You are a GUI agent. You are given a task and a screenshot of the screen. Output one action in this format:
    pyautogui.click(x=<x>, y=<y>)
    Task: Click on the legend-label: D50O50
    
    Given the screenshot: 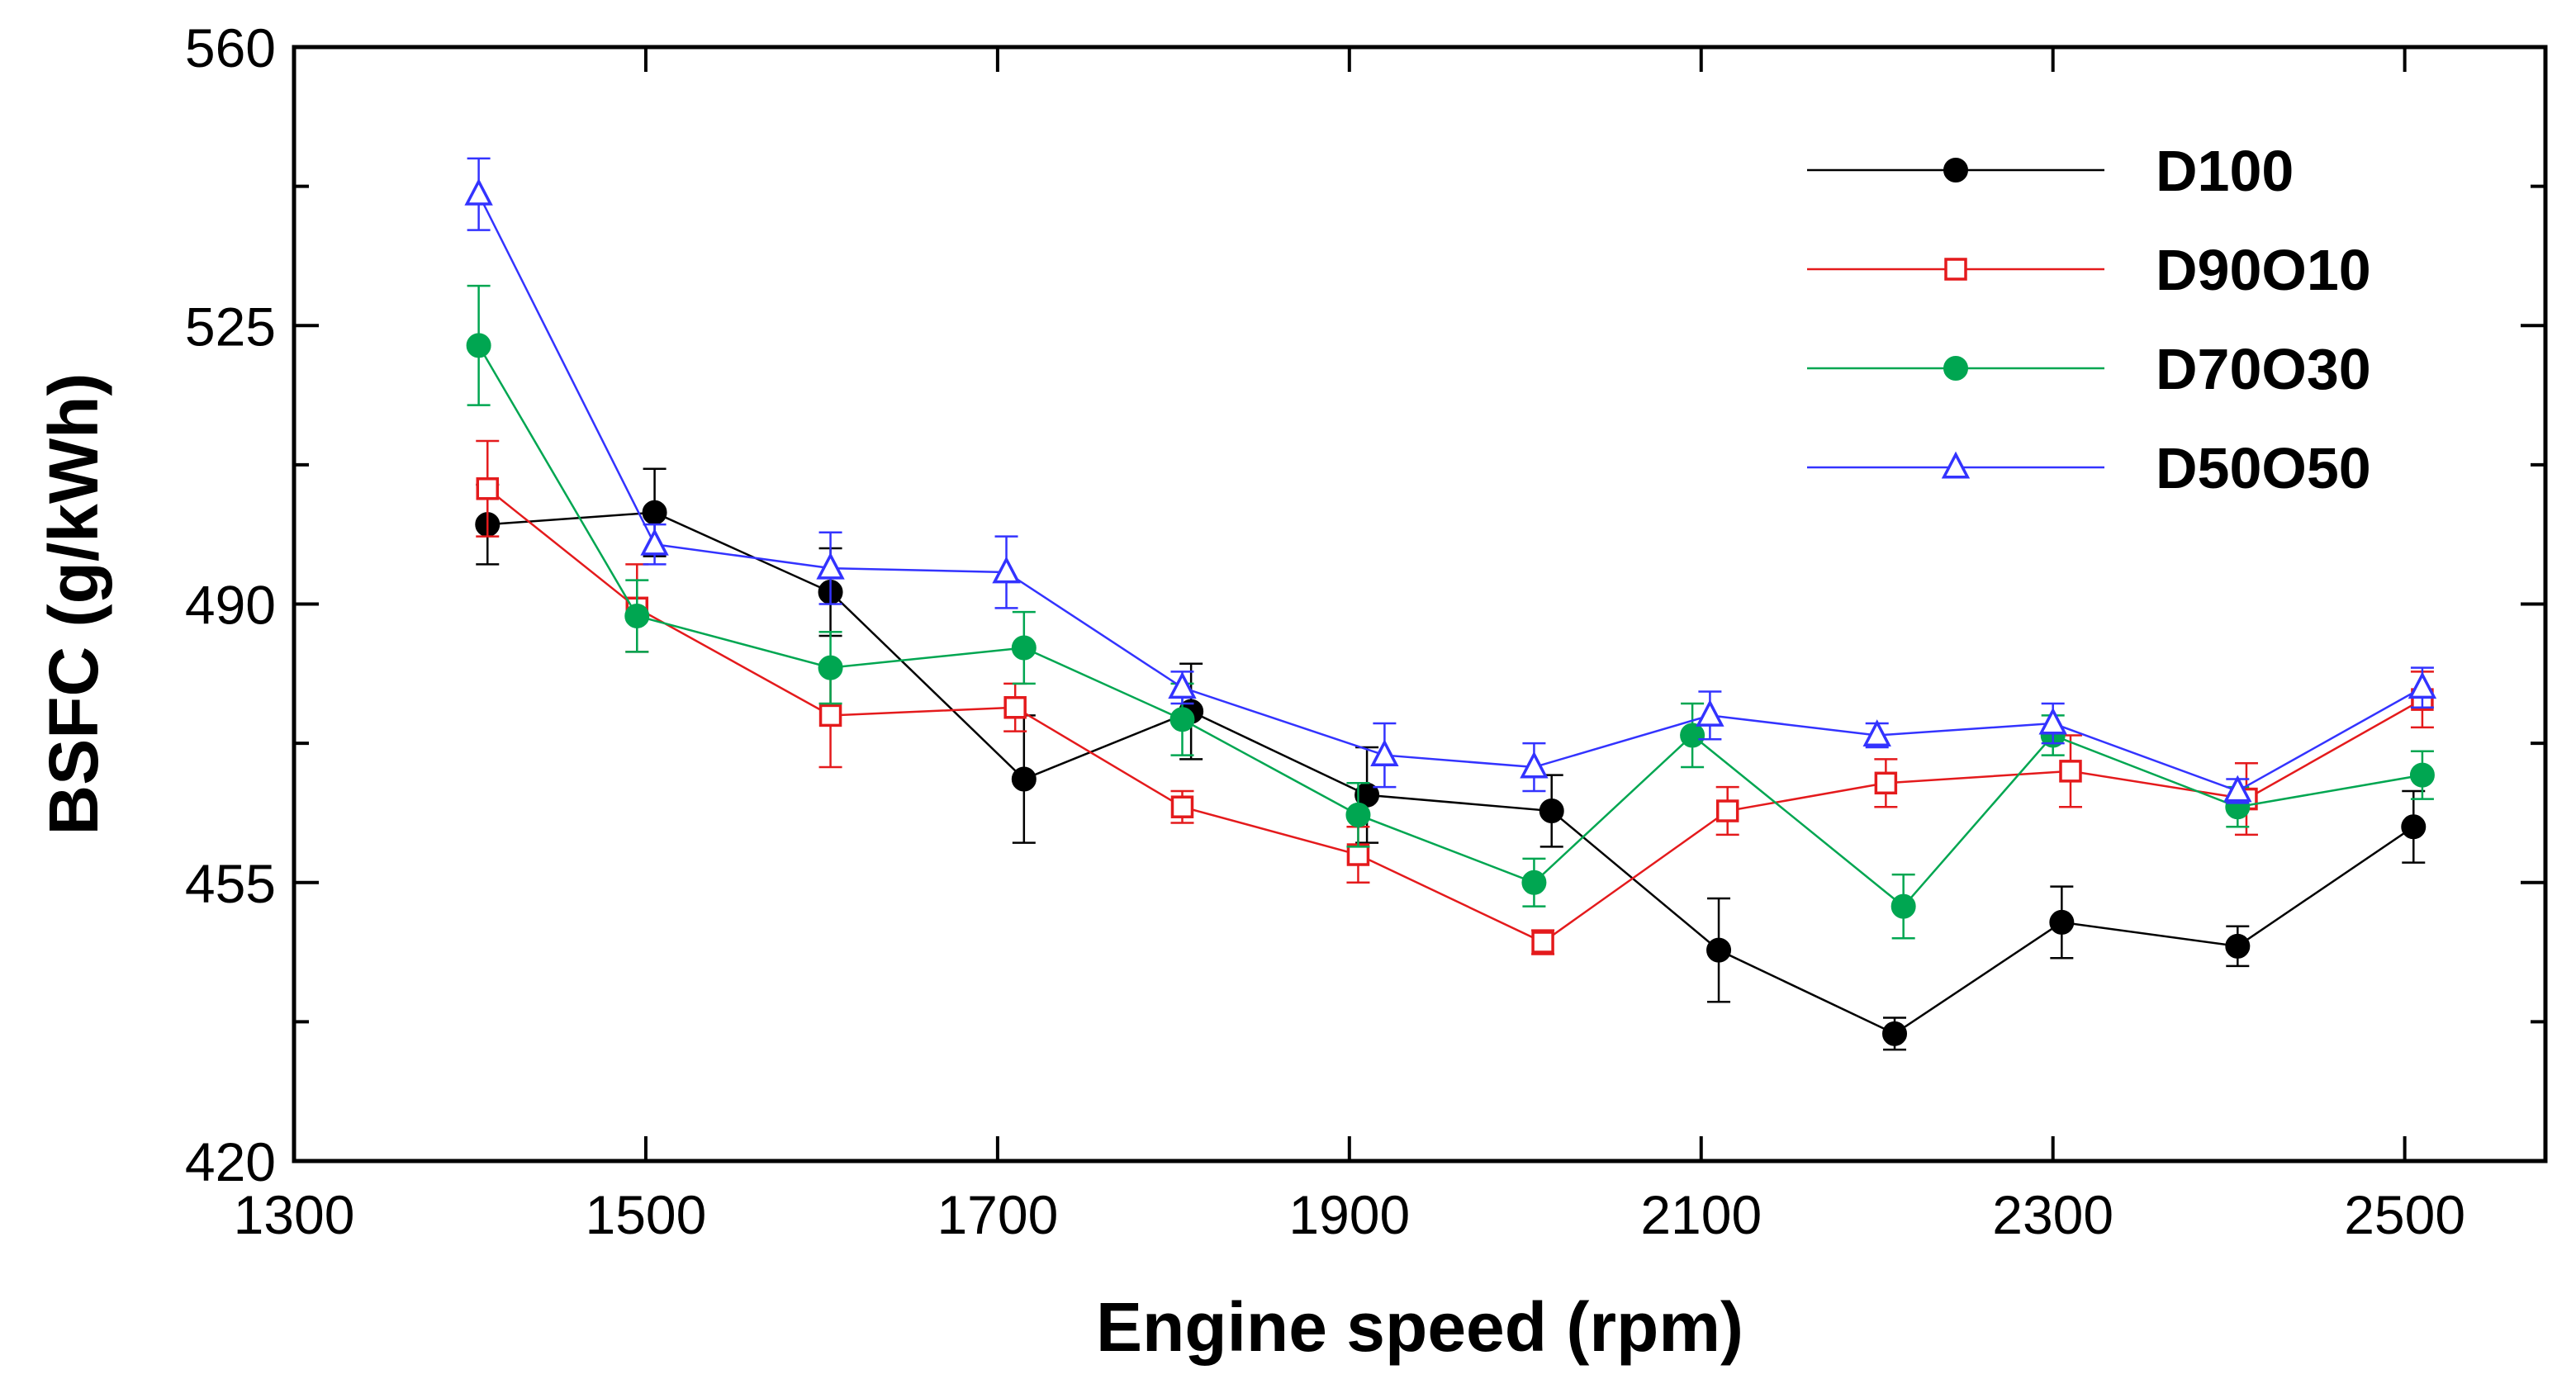 What is the action you would take?
    pyautogui.click(x=2263, y=468)
    